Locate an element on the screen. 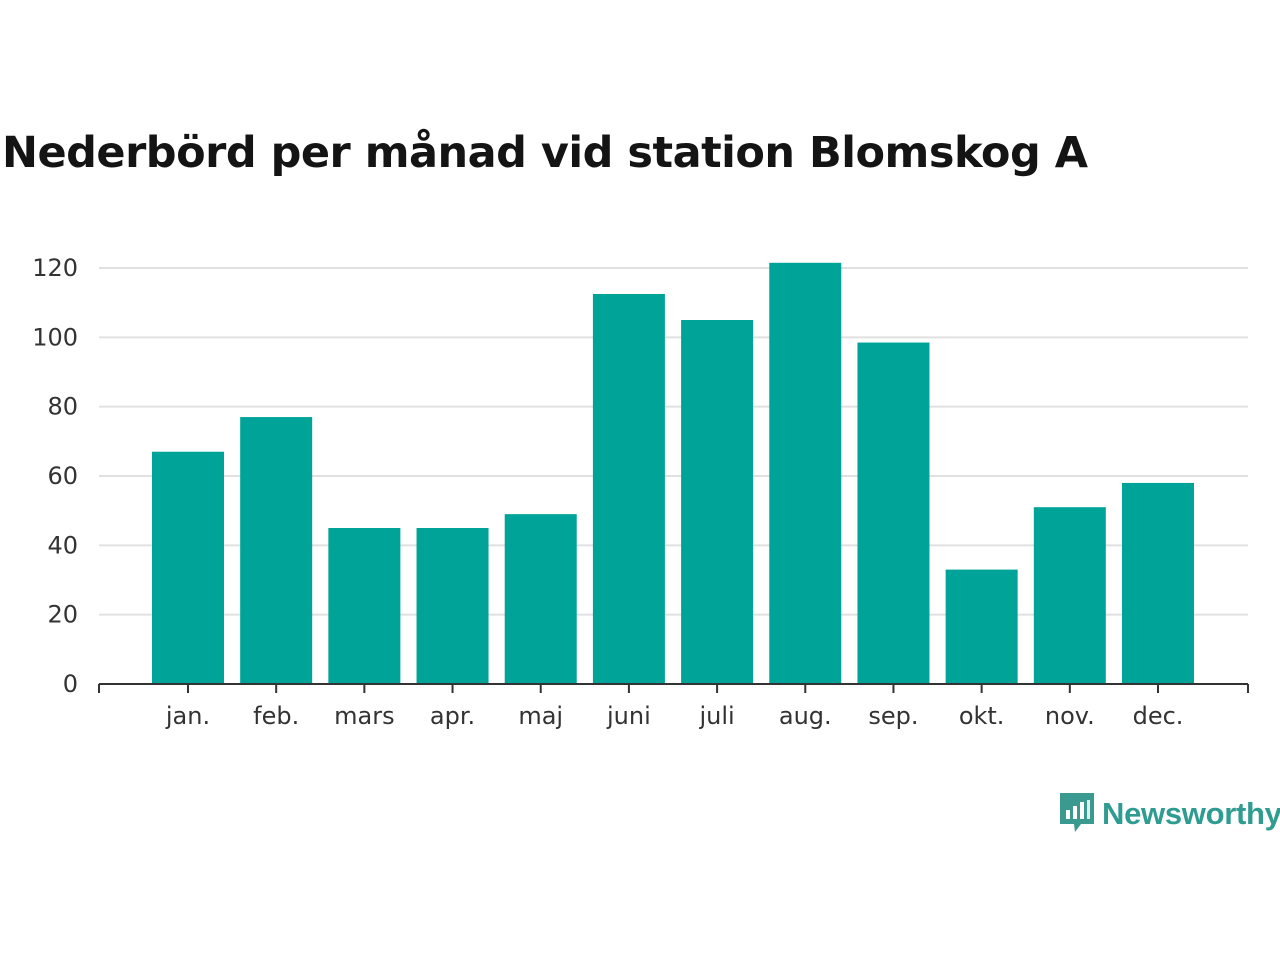  y-tick-label: 80 is located at coordinates (62, 407).